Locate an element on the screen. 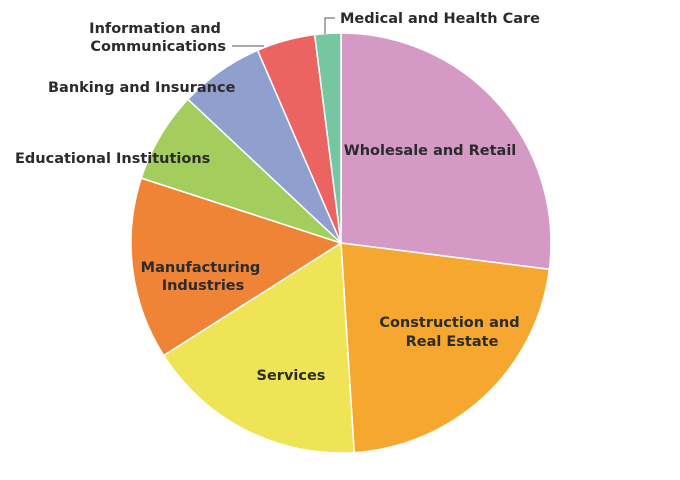 Image resolution: width=680 pixels, height=480 pixels. slice-label-banking-insurance: Banking and Insurance is located at coordinates (142, 88).